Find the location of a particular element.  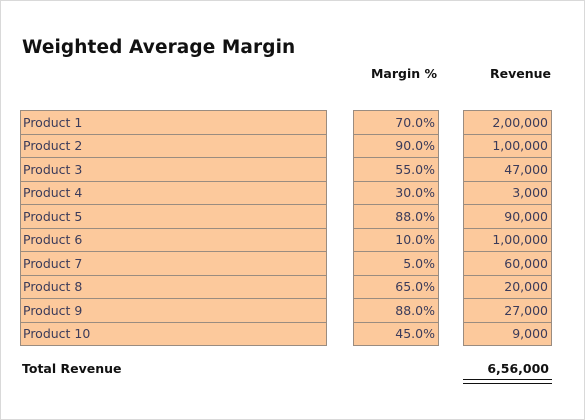

margin-cell: 90.0% is located at coordinates (396, 145).